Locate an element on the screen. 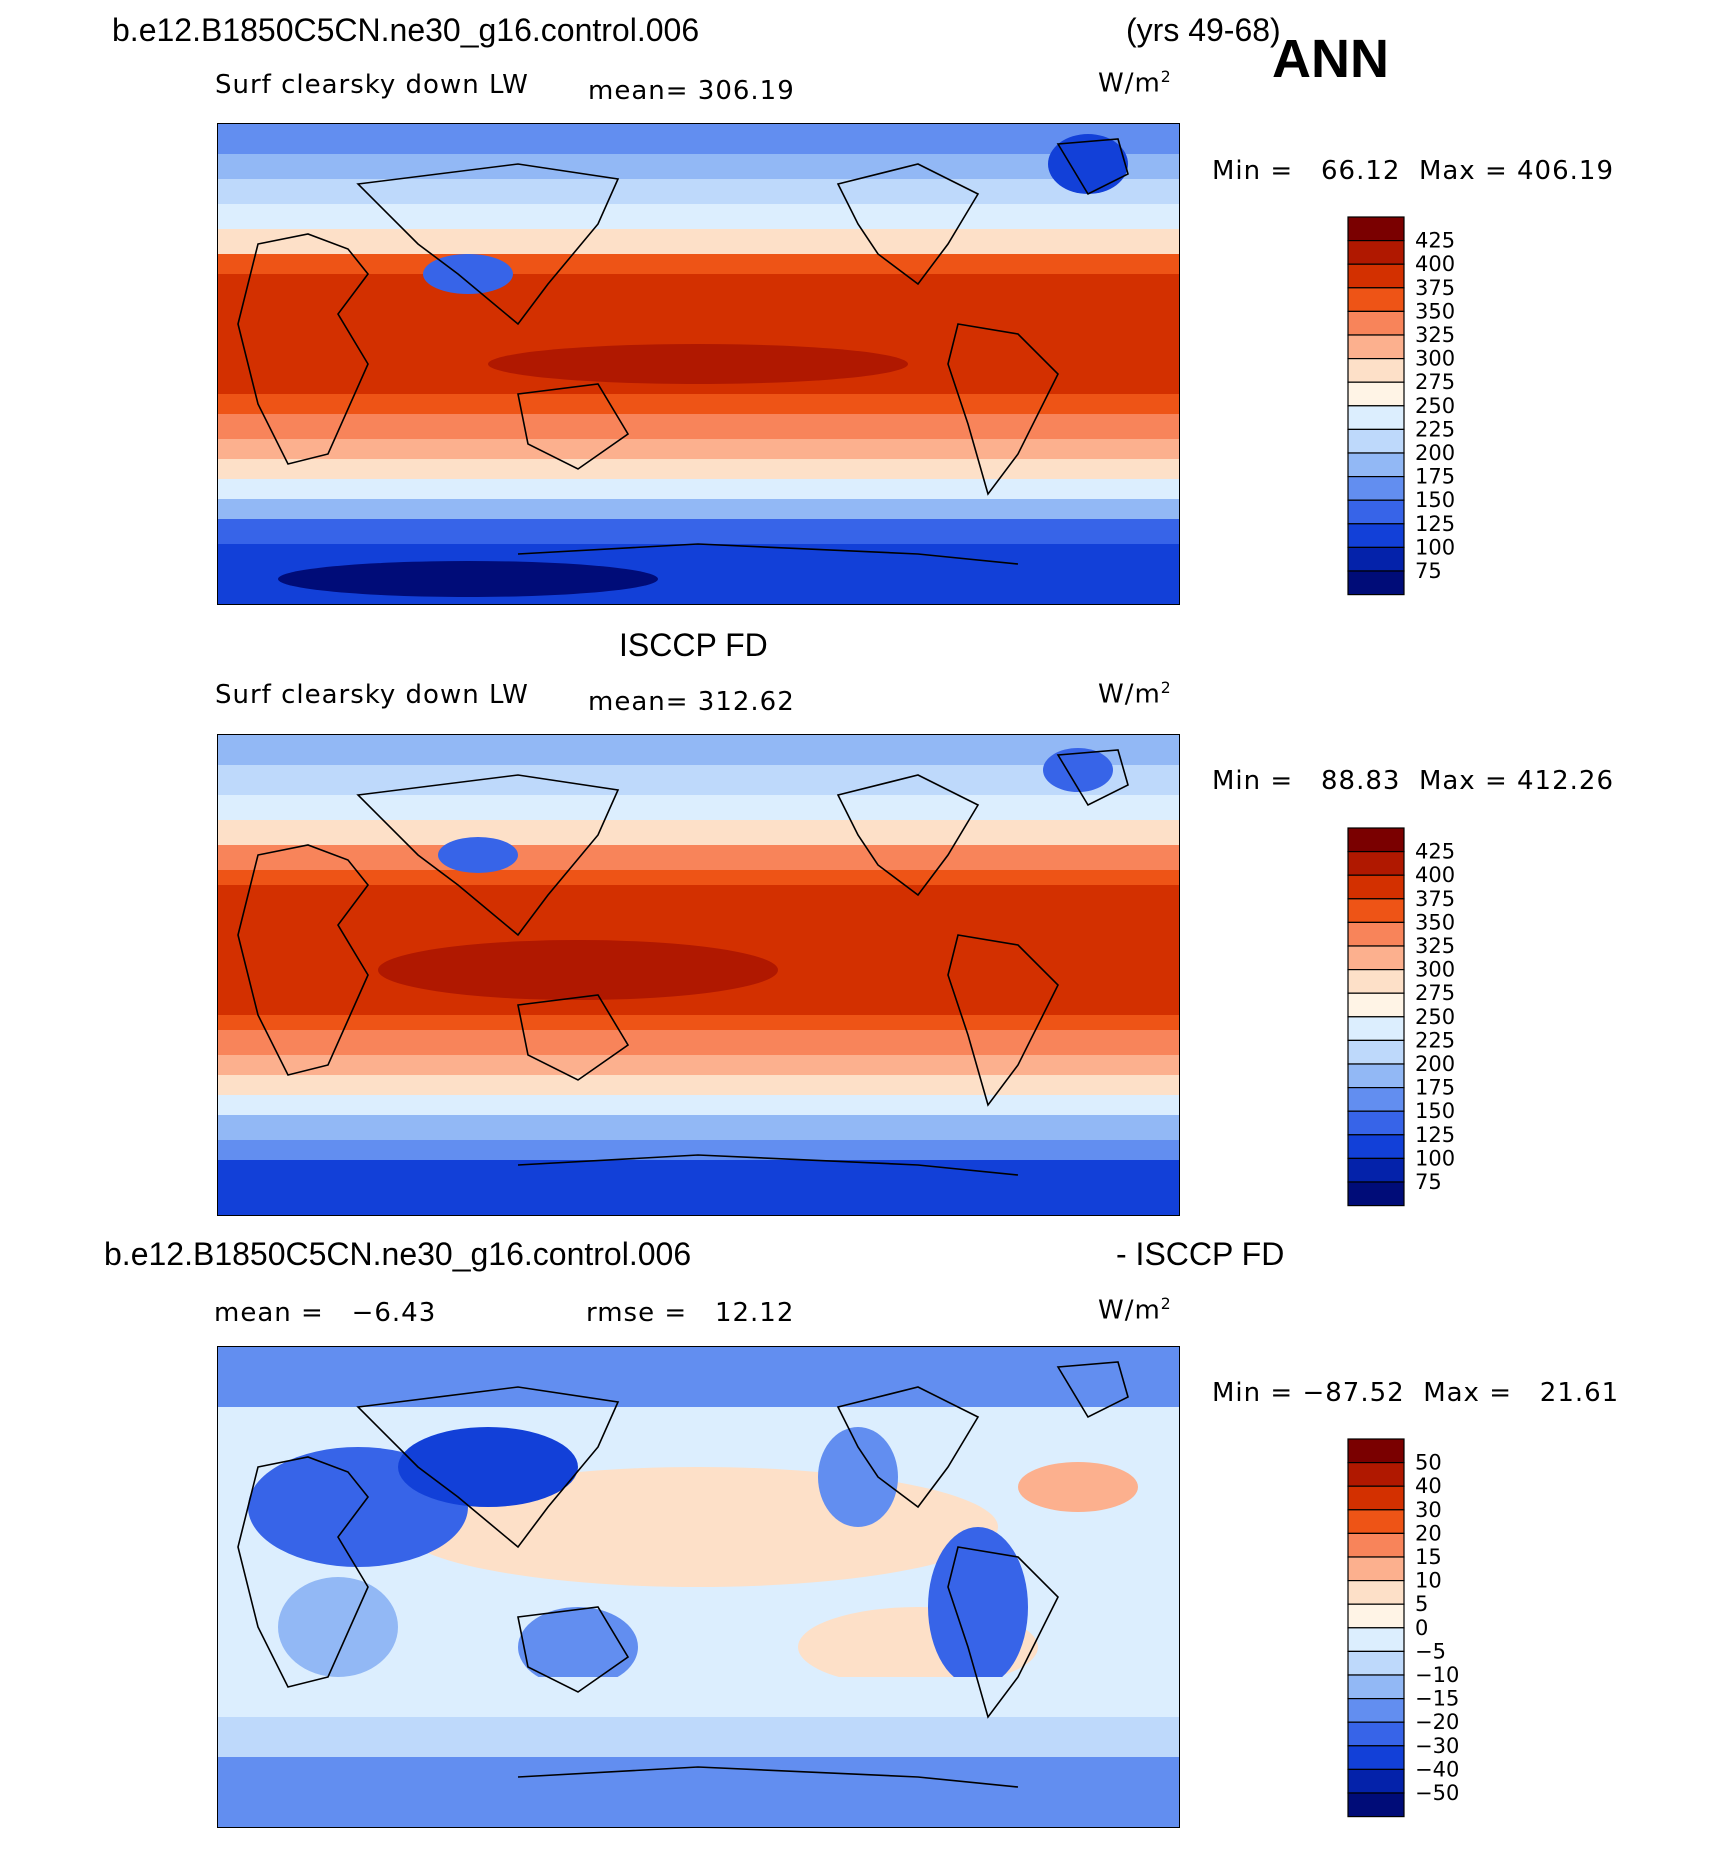 The height and width of the screenshot is (1853, 1710). panel2-minmax: Min = 88.83 Max = 412.26 is located at coordinates (1413, 781).